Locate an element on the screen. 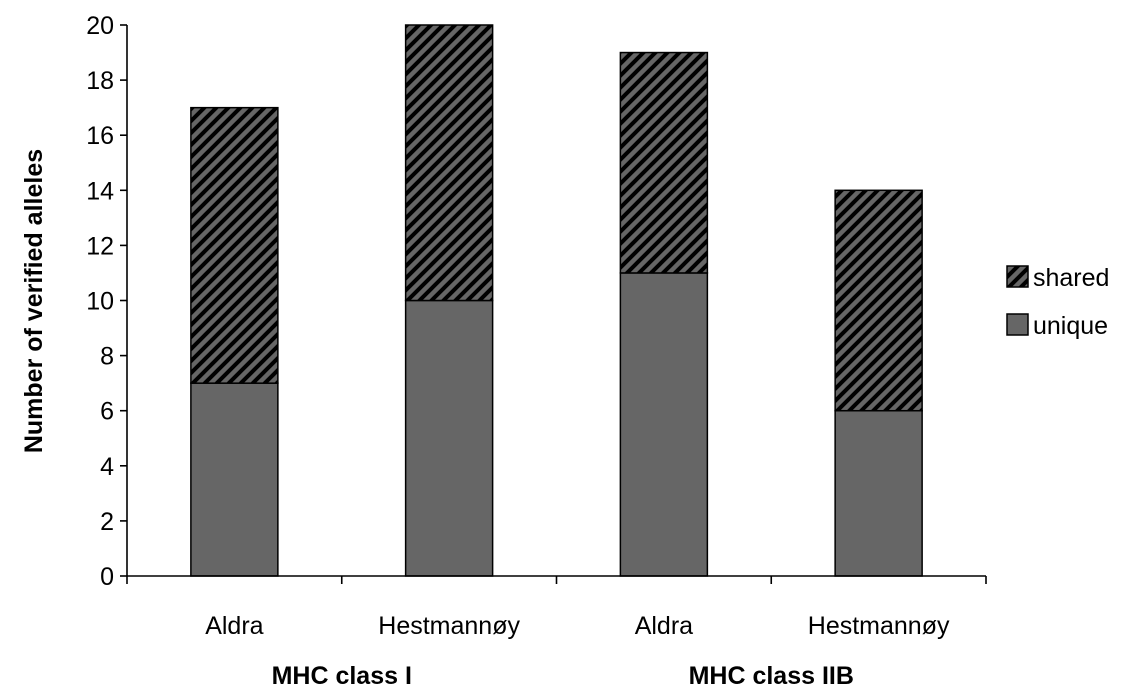 Image resolution: width=1144 pixels, height=688 pixels. y-tick-label: 8 is located at coordinates (107, 357).